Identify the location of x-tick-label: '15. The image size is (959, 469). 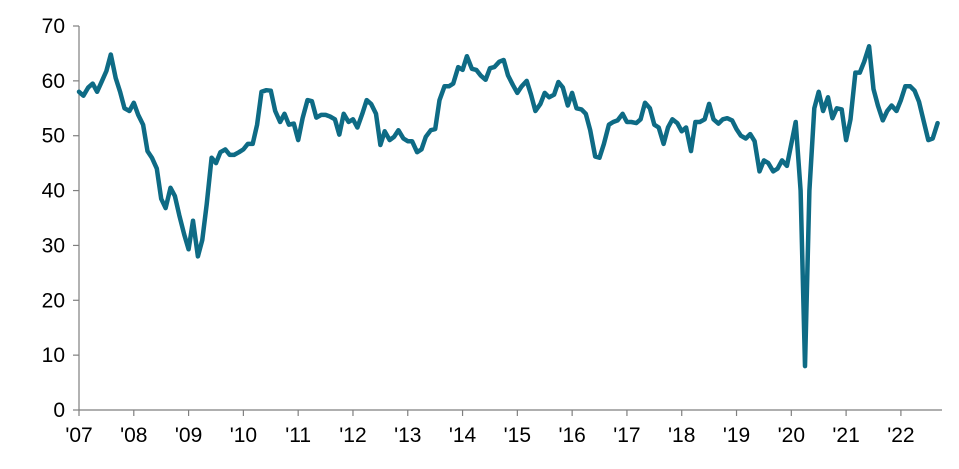
(517, 435).